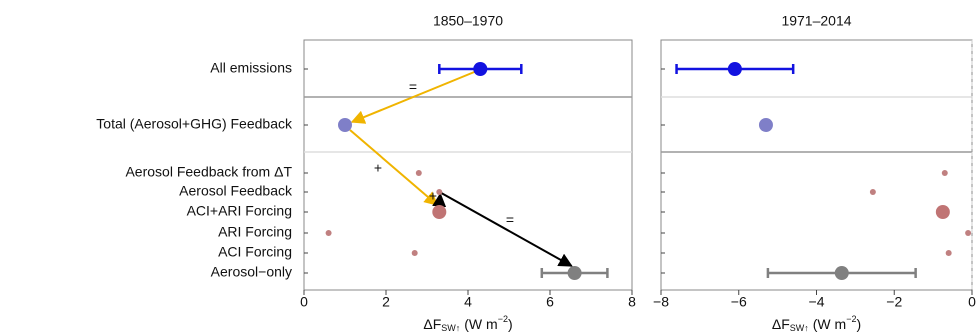 The image size is (979, 335). What do you see at coordinates (468, 302) in the screenshot?
I see `x-tick-label: 4` at bounding box center [468, 302].